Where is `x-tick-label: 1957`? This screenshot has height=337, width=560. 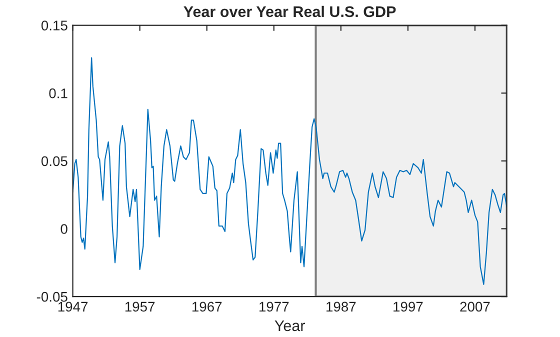
x-tick-label: 1957 is located at coordinates (140, 307).